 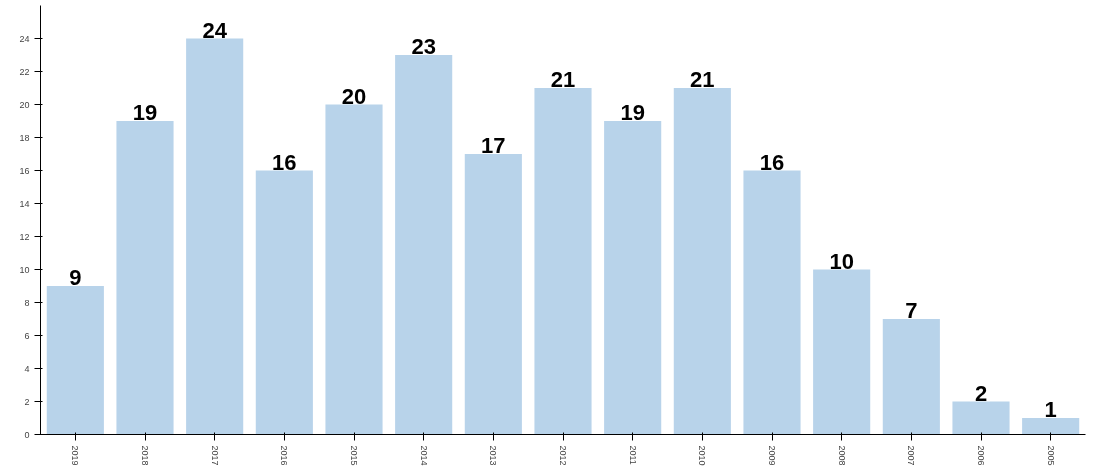 What do you see at coordinates (702, 455) in the screenshot?
I see `x-tick-label: 2010` at bounding box center [702, 455].